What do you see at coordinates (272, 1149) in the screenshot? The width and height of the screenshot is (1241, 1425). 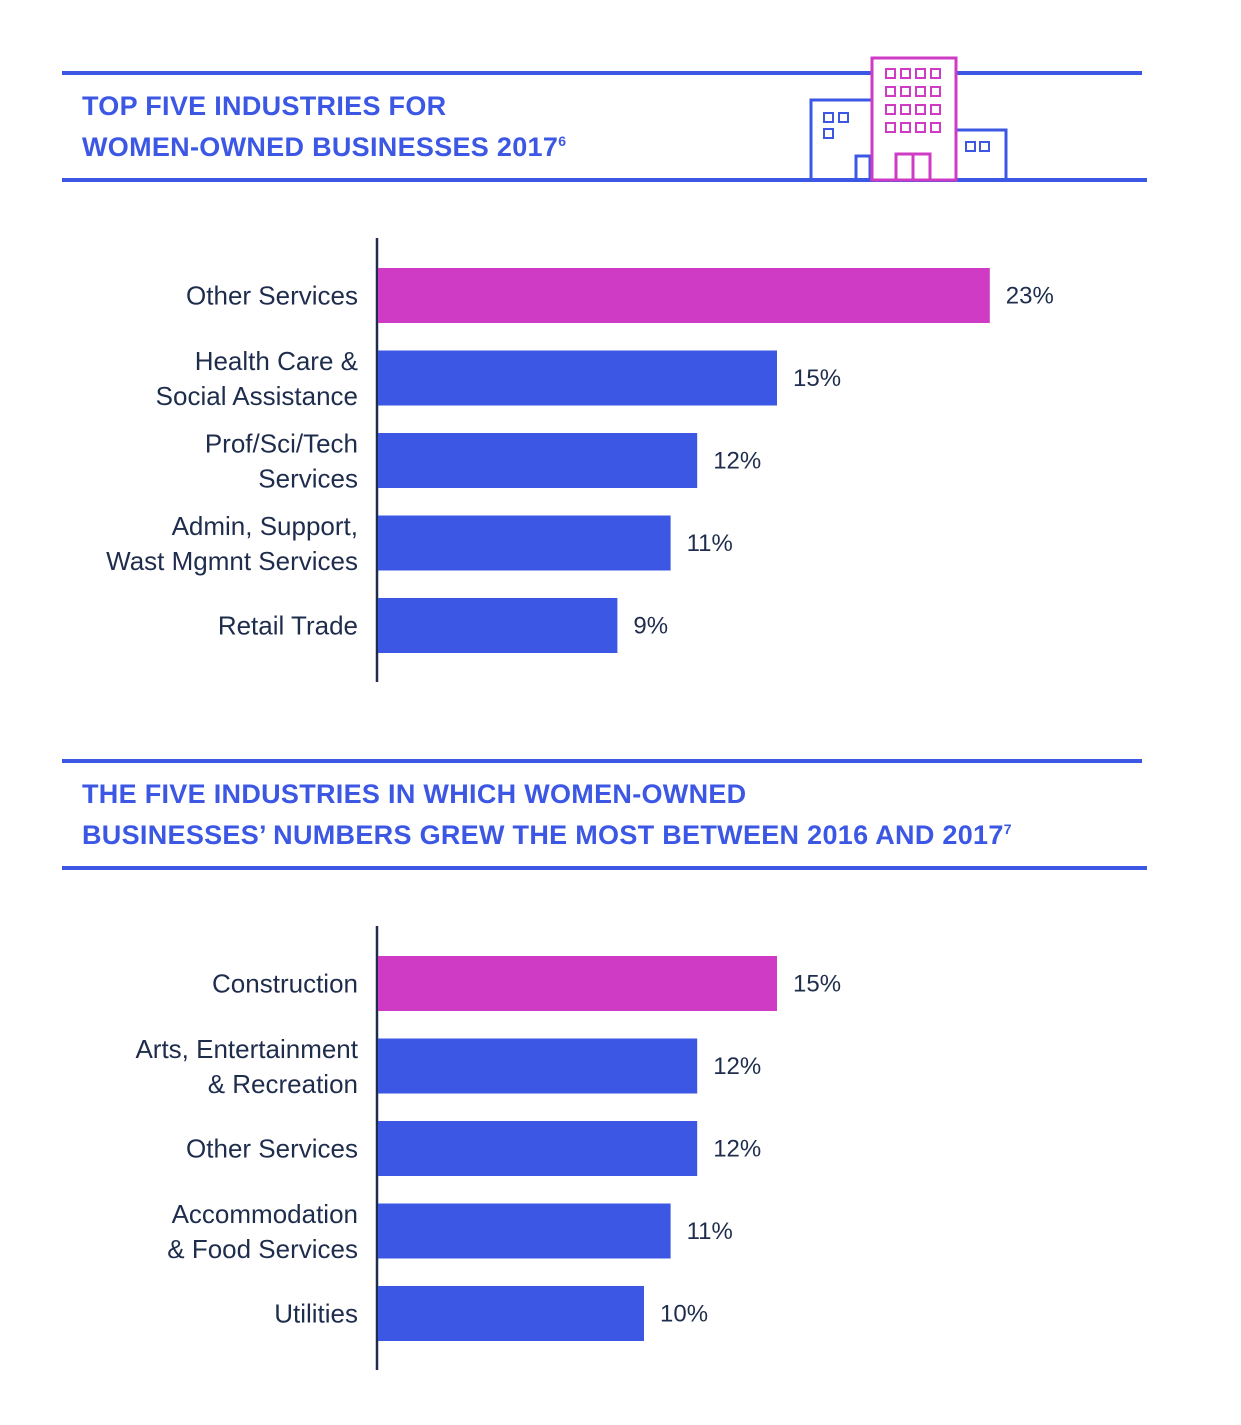 I see `category-label-3: Other Services` at bounding box center [272, 1149].